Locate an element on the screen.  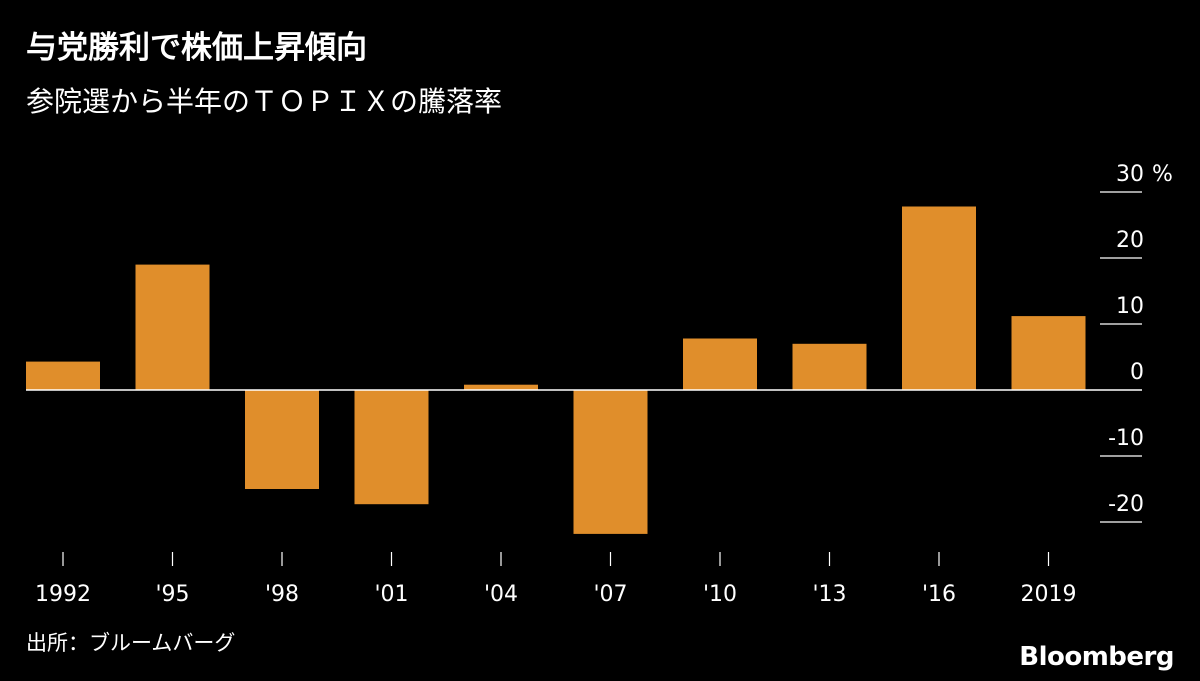
x-tick-label: '10 is located at coordinates (720, 594).